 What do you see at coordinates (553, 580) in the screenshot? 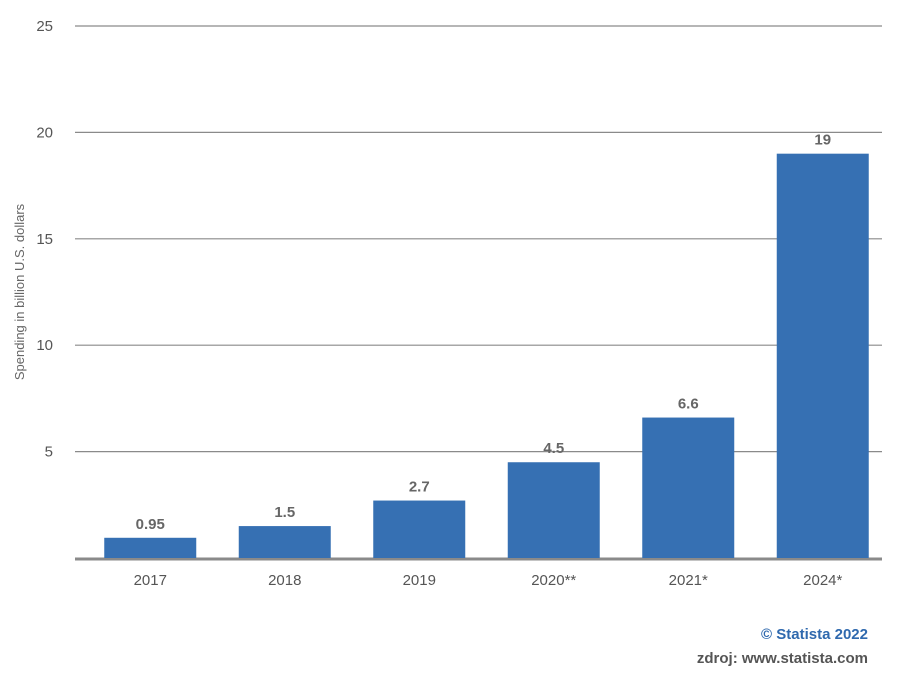
I see `x-tick-label: 2020**` at bounding box center [553, 580].